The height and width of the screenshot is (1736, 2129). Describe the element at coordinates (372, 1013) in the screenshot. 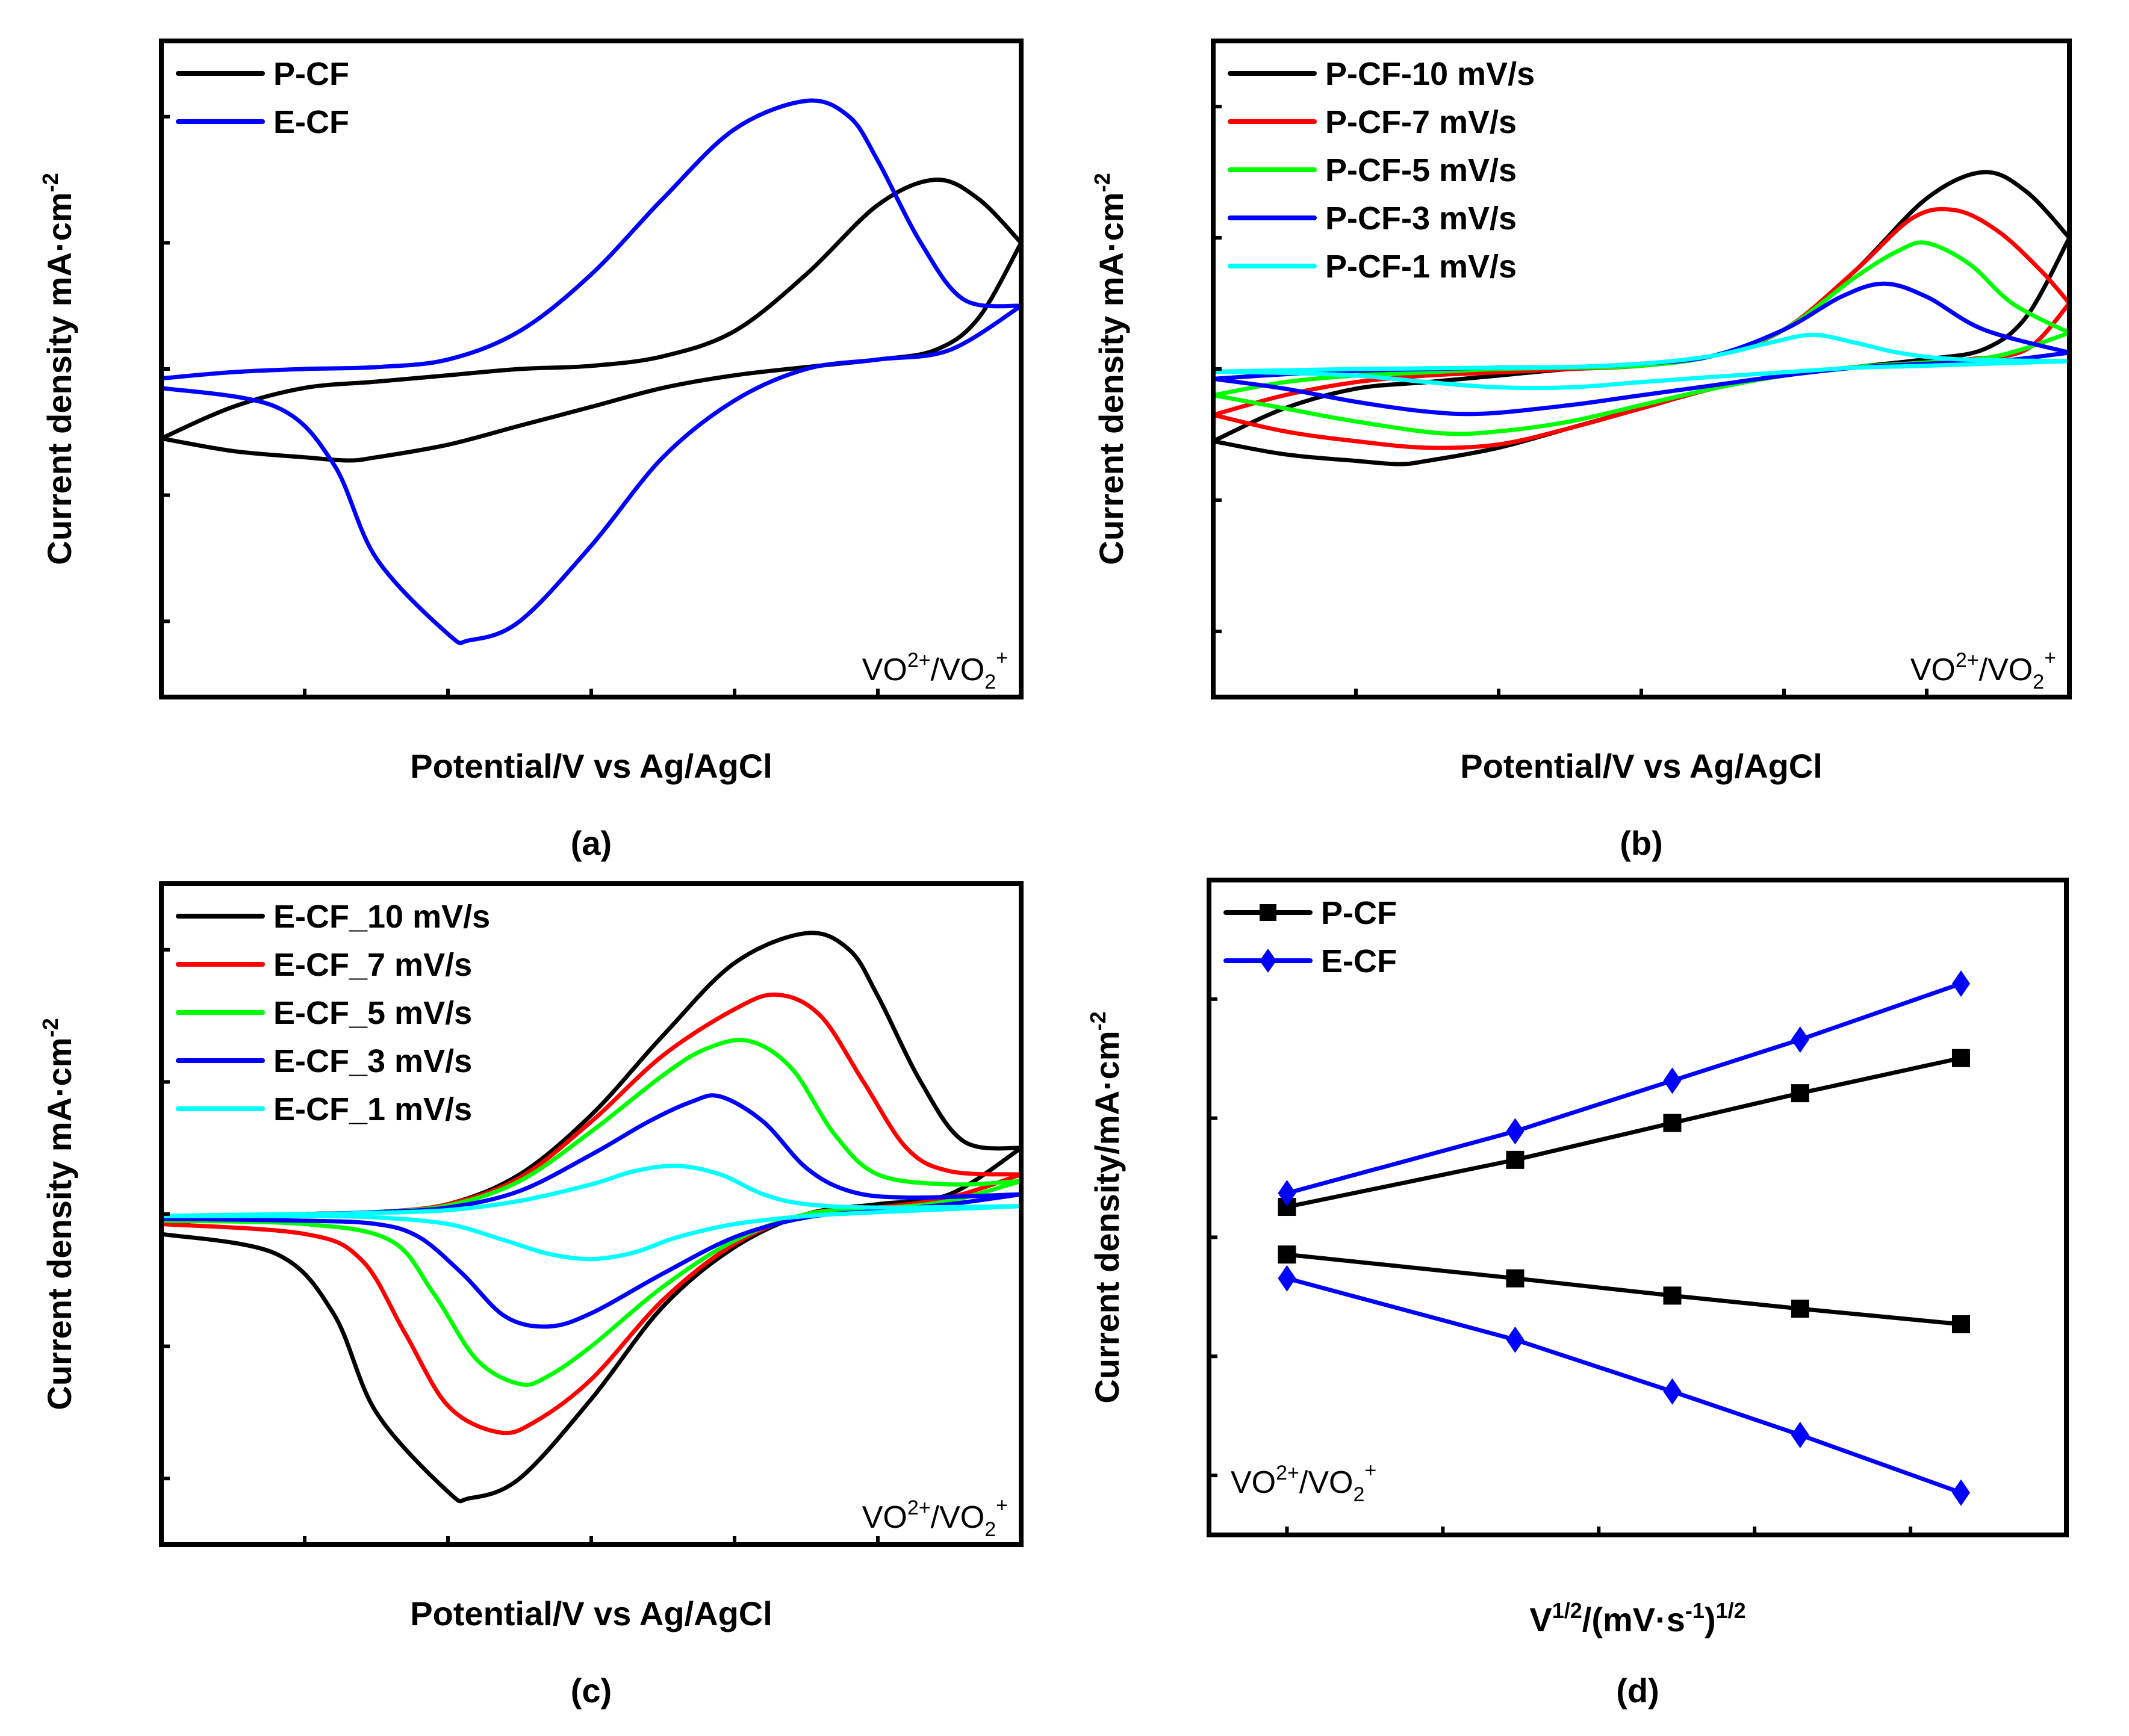

I see `legend-label: E-CF_5 mV/s` at that location.